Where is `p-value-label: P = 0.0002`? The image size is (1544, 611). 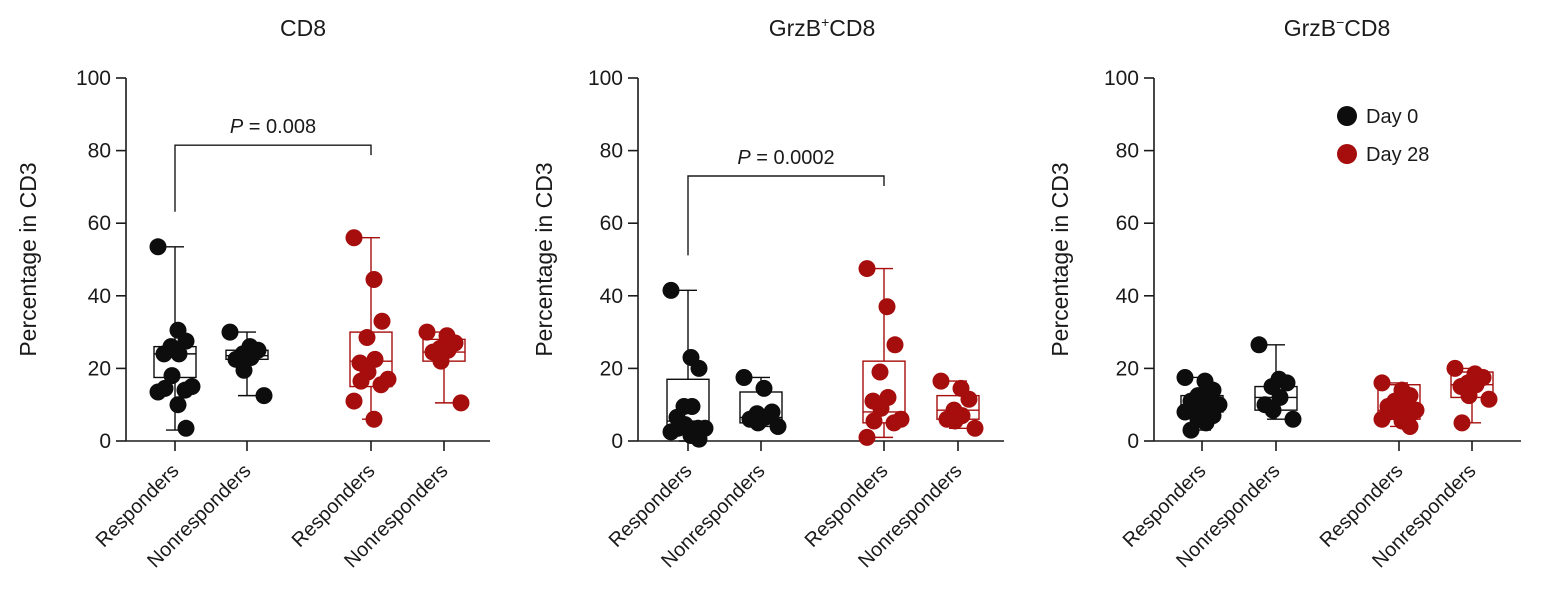 p-value-label: P = 0.0002 is located at coordinates (785, 158).